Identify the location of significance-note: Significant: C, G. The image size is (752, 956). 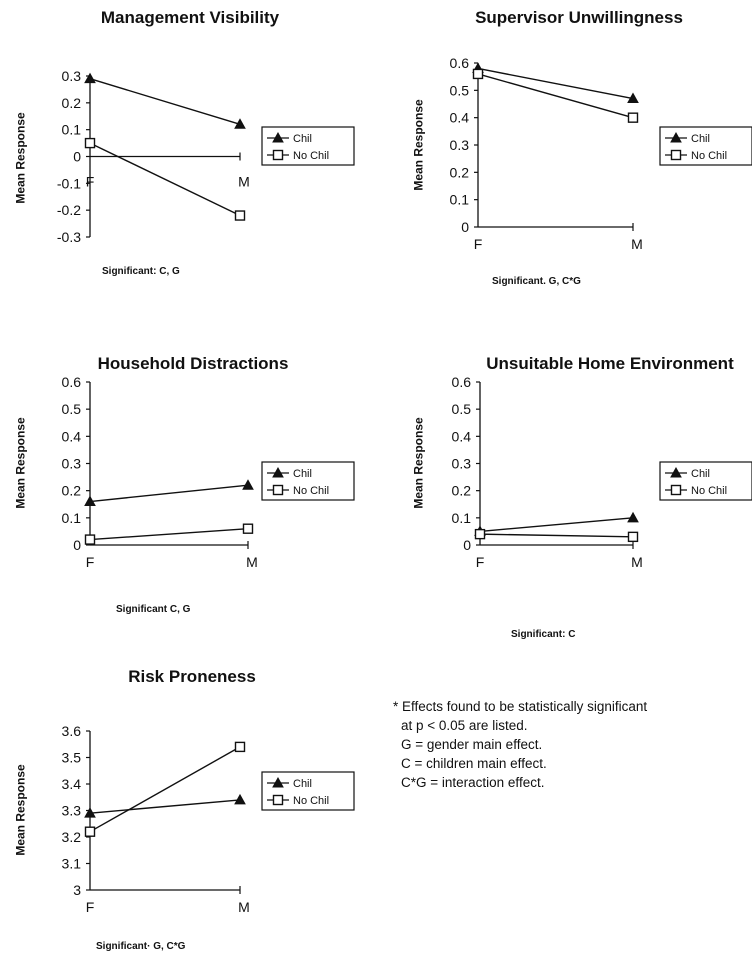
(141, 271).